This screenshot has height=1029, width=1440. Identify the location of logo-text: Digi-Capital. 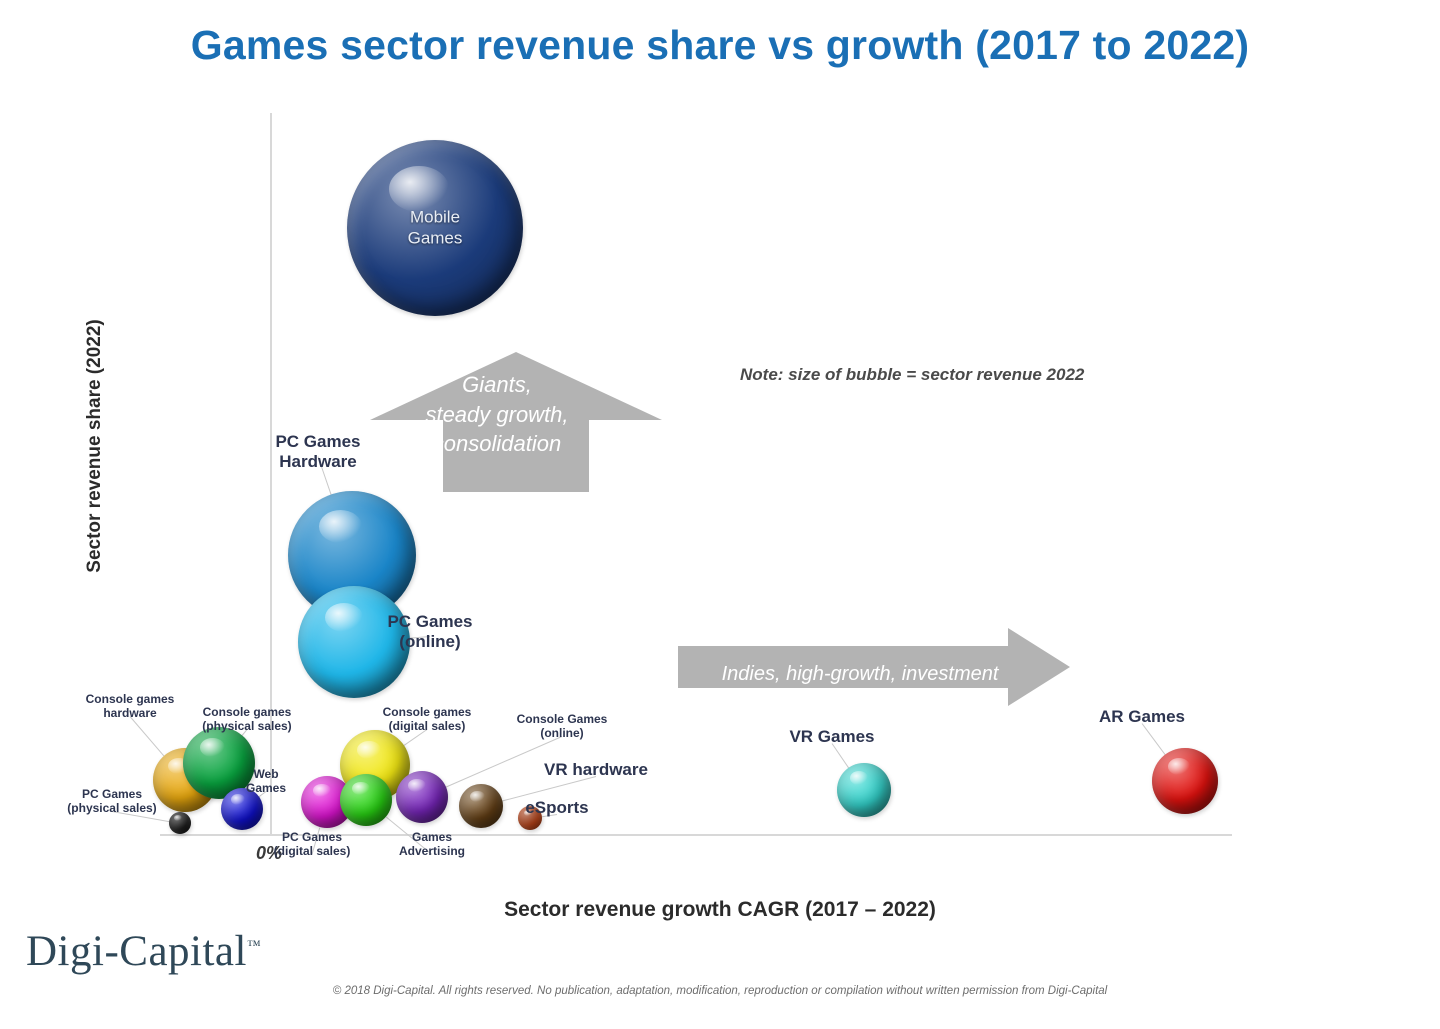
(136, 951).